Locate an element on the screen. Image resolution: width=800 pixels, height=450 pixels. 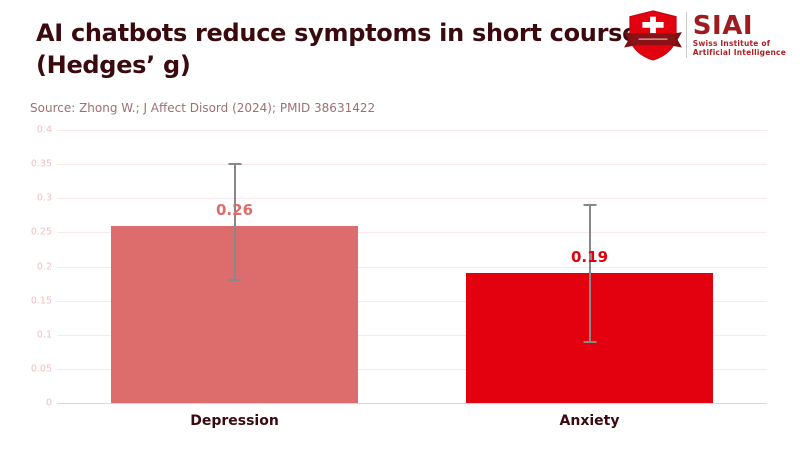
value-label-anxiety: 0.19 is located at coordinates (589, 257).